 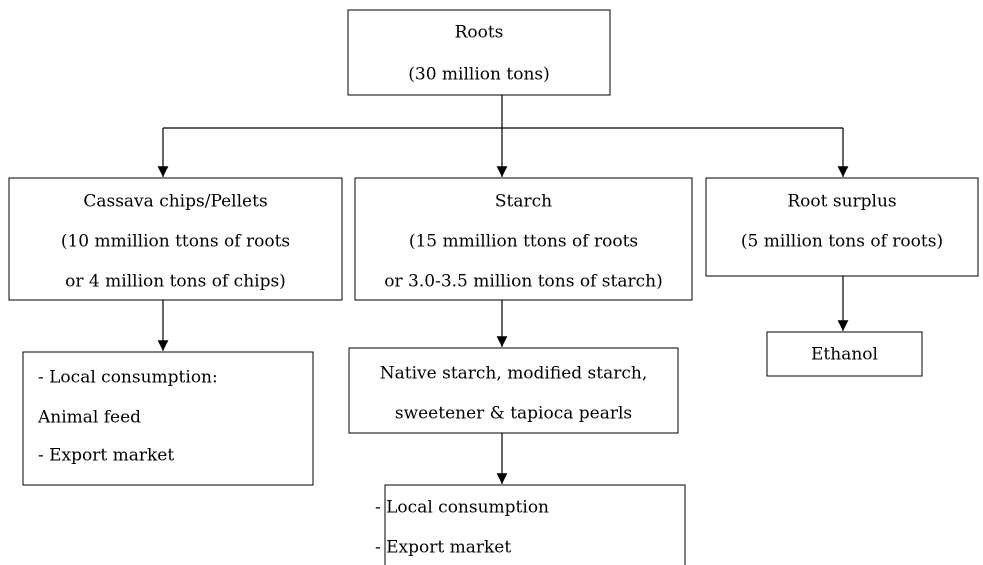 What do you see at coordinates (479, 33) in the screenshot?
I see `node-label: Roots` at bounding box center [479, 33].